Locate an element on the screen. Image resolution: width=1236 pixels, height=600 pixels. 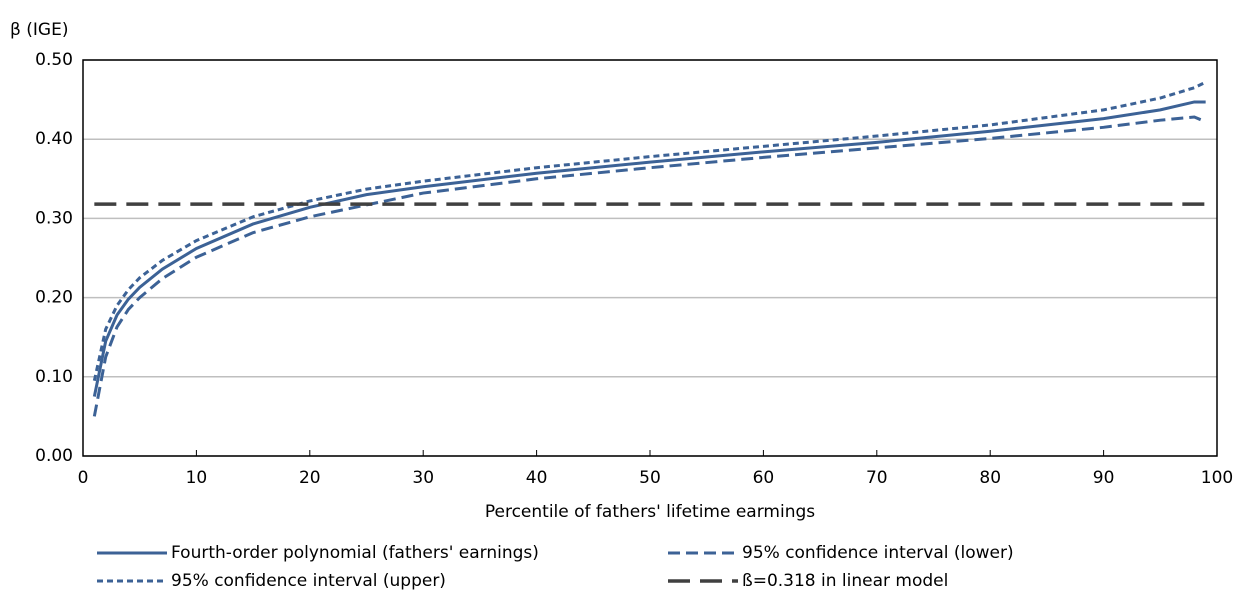
x-tick-label: 60 is located at coordinates (764, 478).